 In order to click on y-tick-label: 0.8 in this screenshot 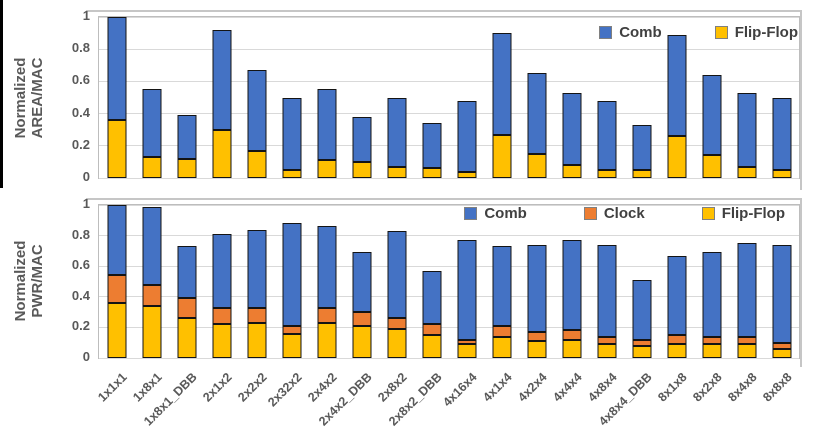, I will do `click(80, 234)`.